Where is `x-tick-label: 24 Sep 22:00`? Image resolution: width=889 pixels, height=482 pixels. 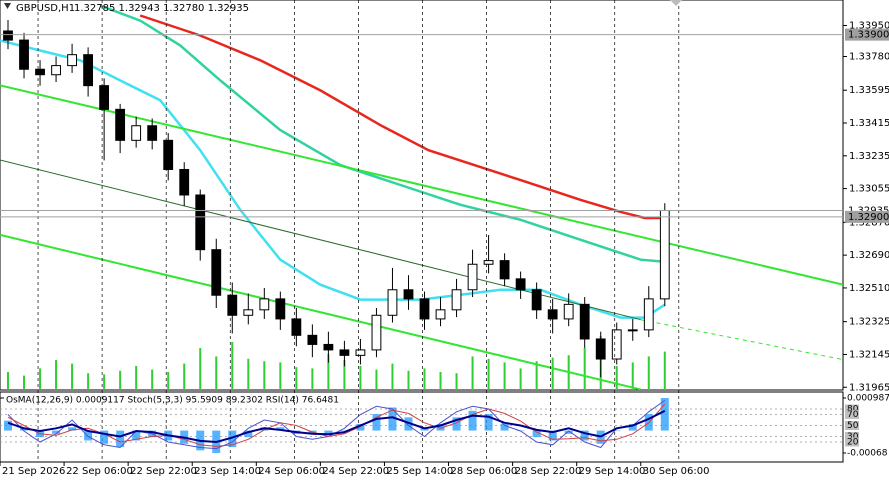 x-tick-label: 24 Sep 22:00 is located at coordinates (355, 471).